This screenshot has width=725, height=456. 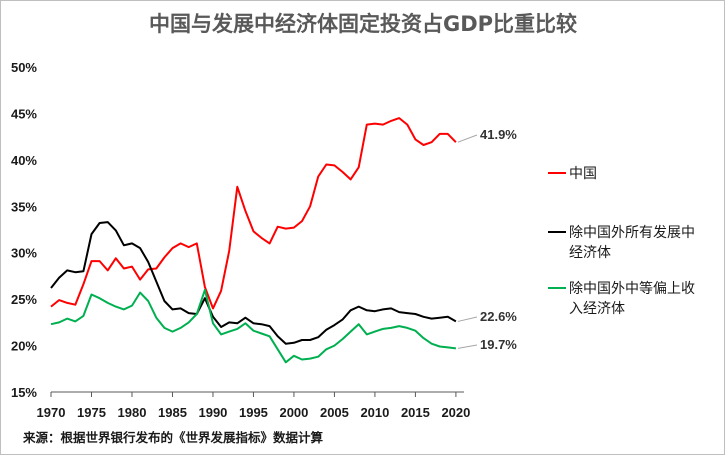 What do you see at coordinates (24, 113) in the screenshot?
I see `y-tick-label: 45%` at bounding box center [24, 113].